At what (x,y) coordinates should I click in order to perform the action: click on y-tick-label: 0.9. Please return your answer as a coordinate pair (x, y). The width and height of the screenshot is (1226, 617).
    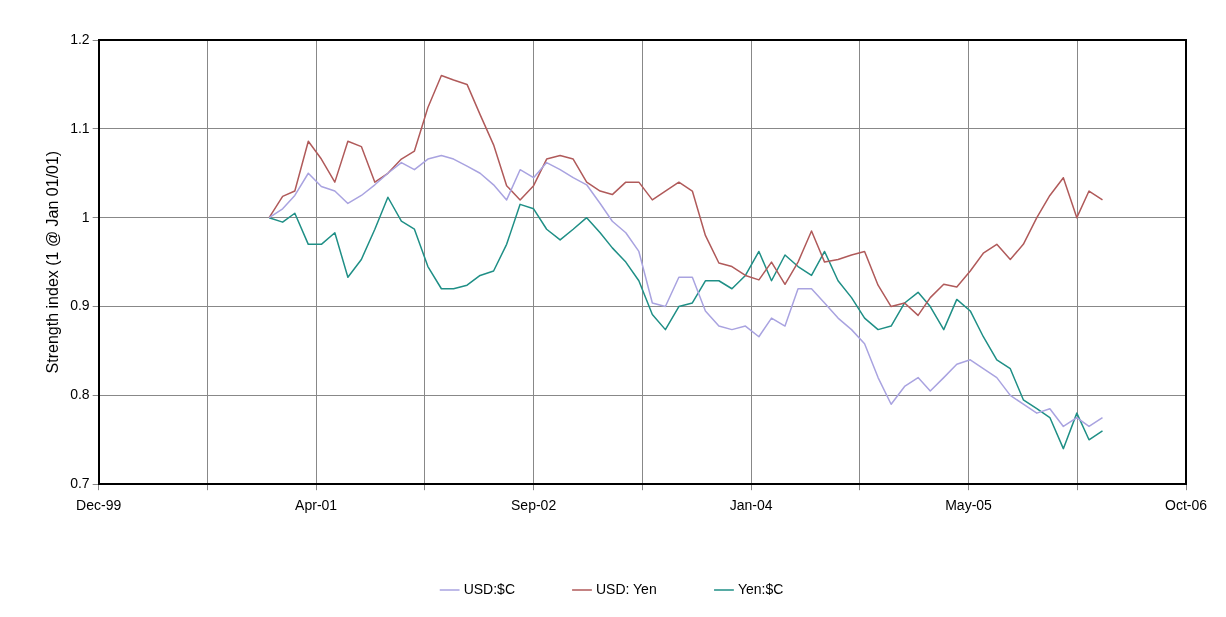
    Looking at the image, I should click on (80, 305).